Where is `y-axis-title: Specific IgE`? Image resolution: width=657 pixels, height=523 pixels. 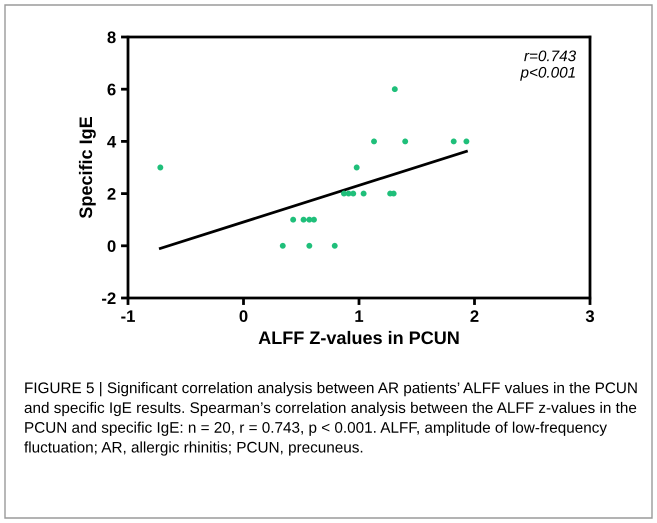 y-axis-title: Specific IgE is located at coordinates (87, 167).